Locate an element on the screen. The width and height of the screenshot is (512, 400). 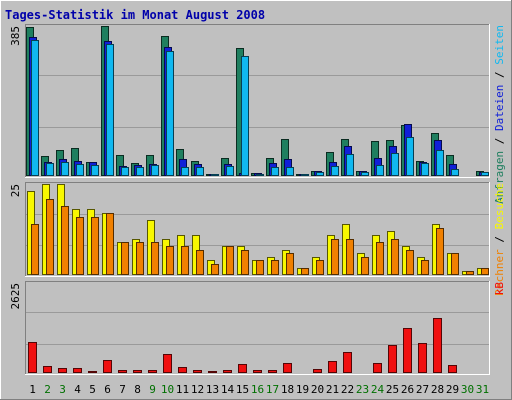
panel-bottom-legend: kB is located at coordinates (499, 289).